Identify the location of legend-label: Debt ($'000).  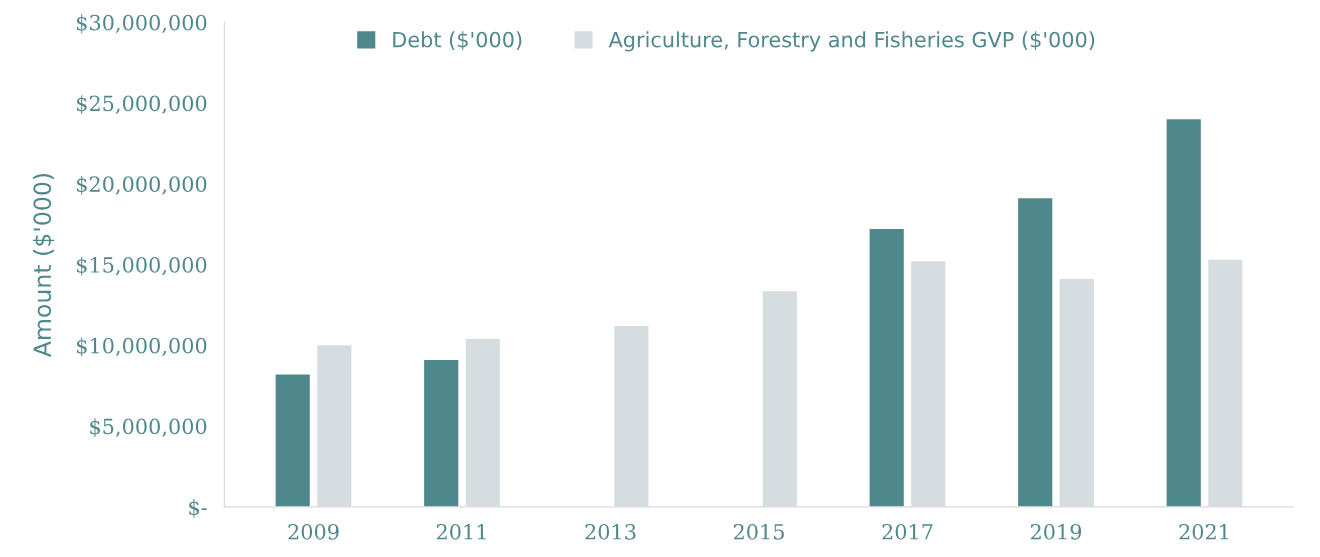
(457, 41).